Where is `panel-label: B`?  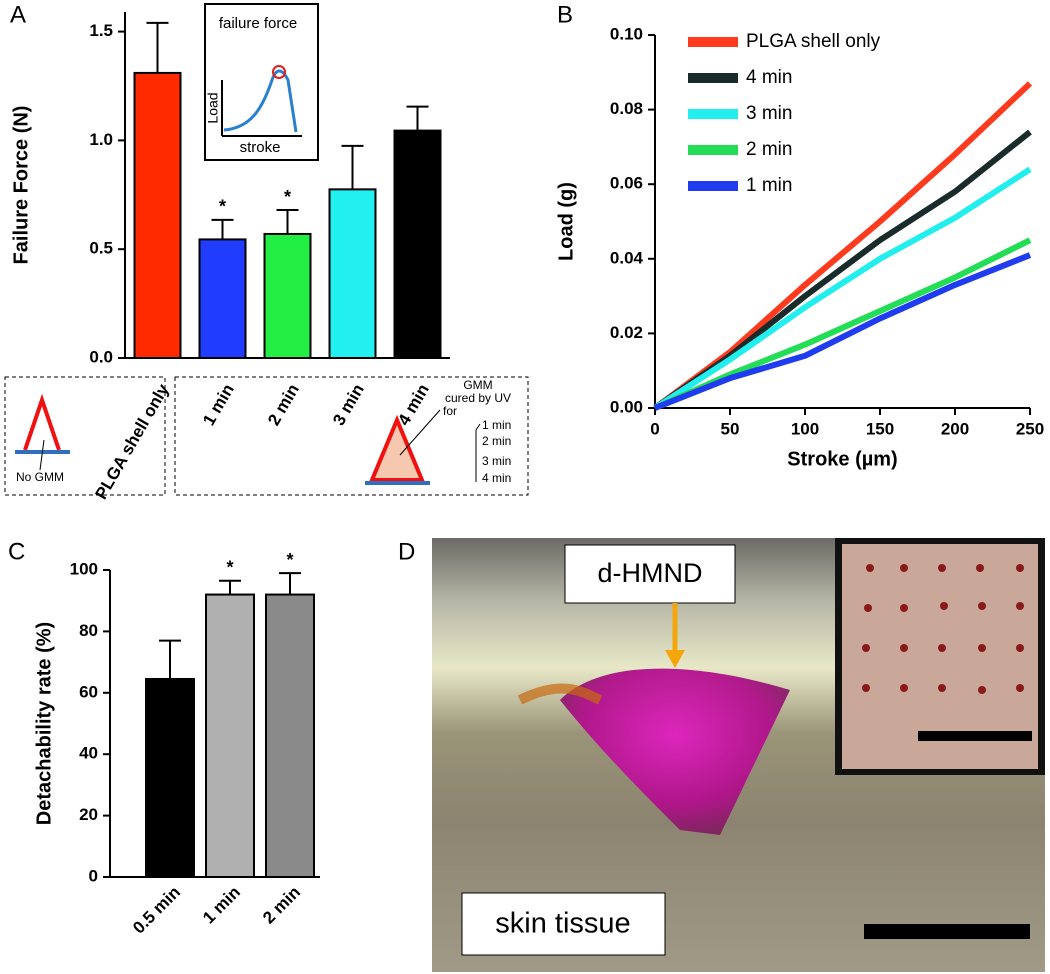 panel-label: B is located at coordinates (565, 14).